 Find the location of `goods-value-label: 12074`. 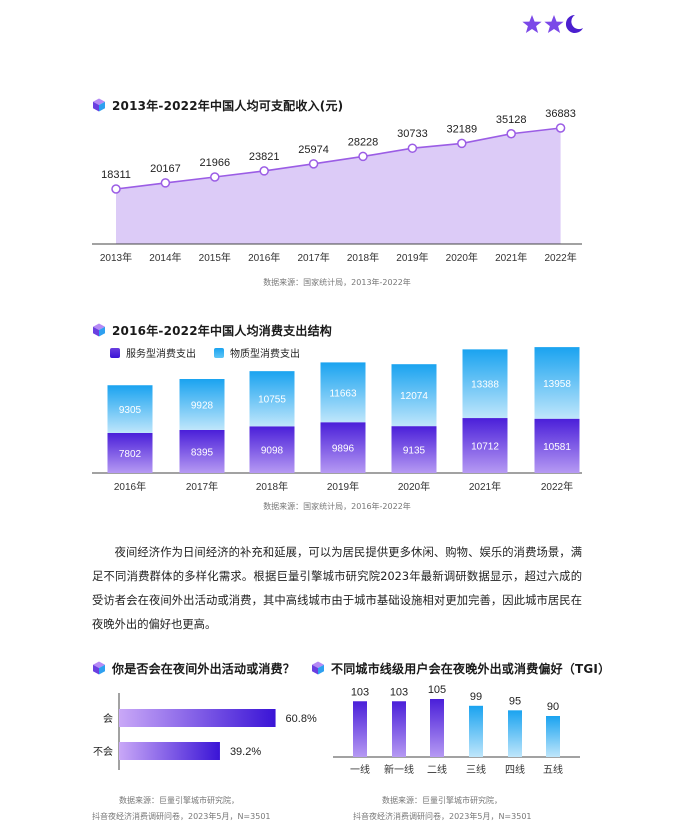

goods-value-label: 12074 is located at coordinates (414, 396).